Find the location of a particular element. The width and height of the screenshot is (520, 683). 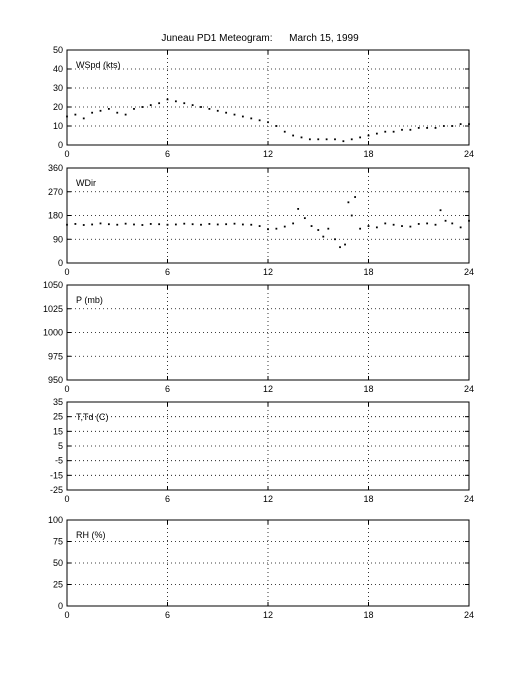

panel-4: 0 6 12 18 24 0 25 50 75 100 RH (%) is located at coordinates (261, 567).